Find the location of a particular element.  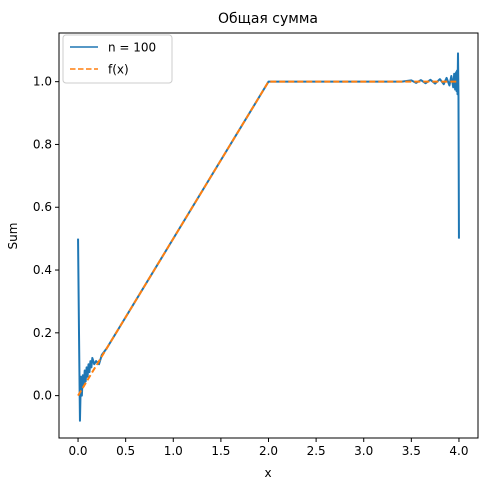

x-tick-label: 1.5 is located at coordinates (220, 451).